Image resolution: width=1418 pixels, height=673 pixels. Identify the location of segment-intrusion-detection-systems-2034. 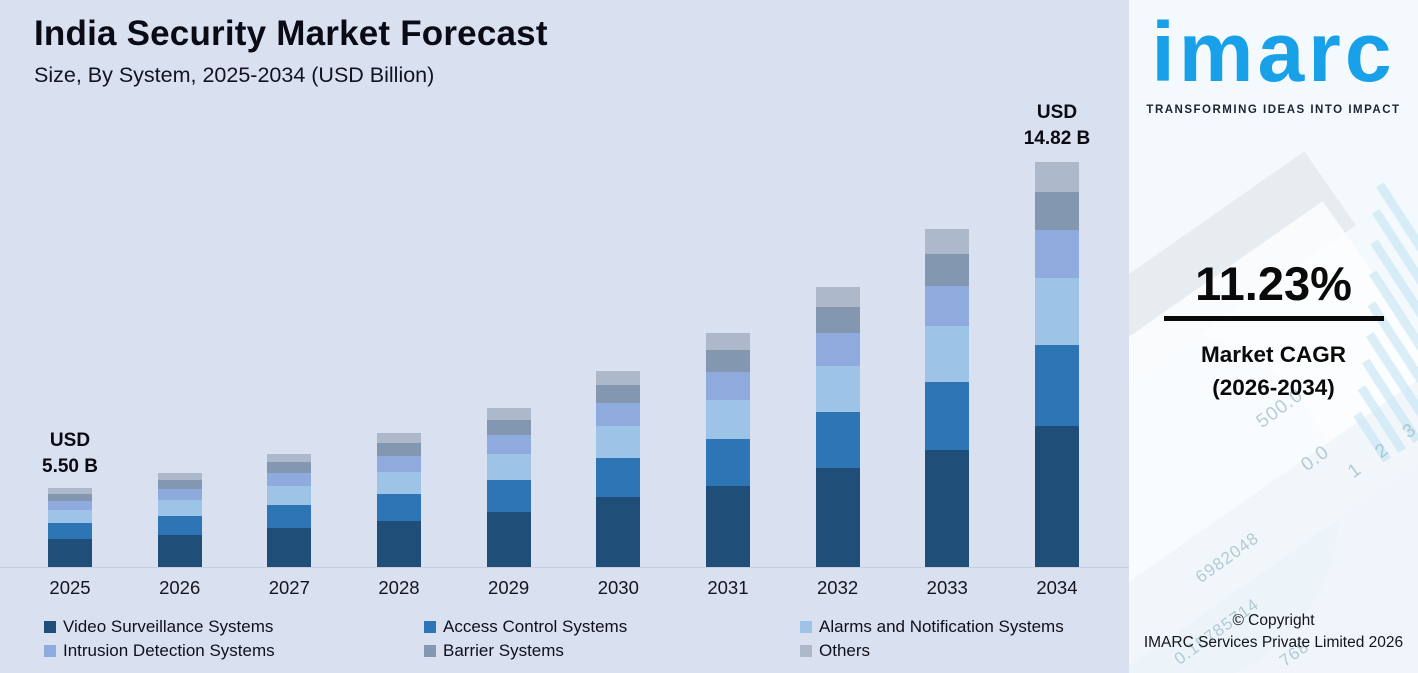
(1056, 254).